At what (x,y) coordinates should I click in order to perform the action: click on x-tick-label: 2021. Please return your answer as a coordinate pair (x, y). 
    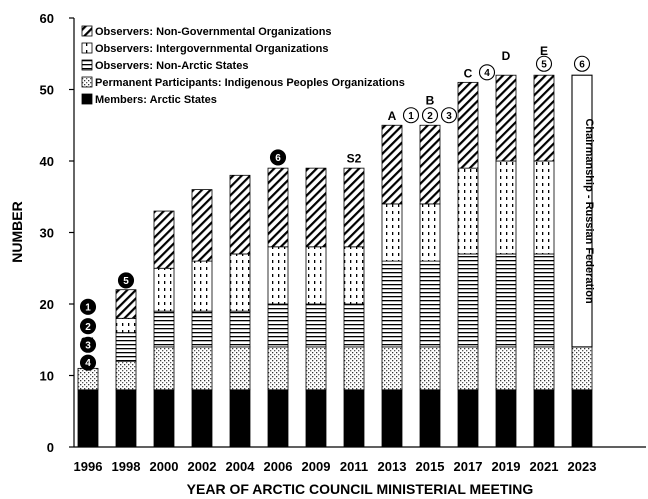
    Looking at the image, I should click on (544, 466).